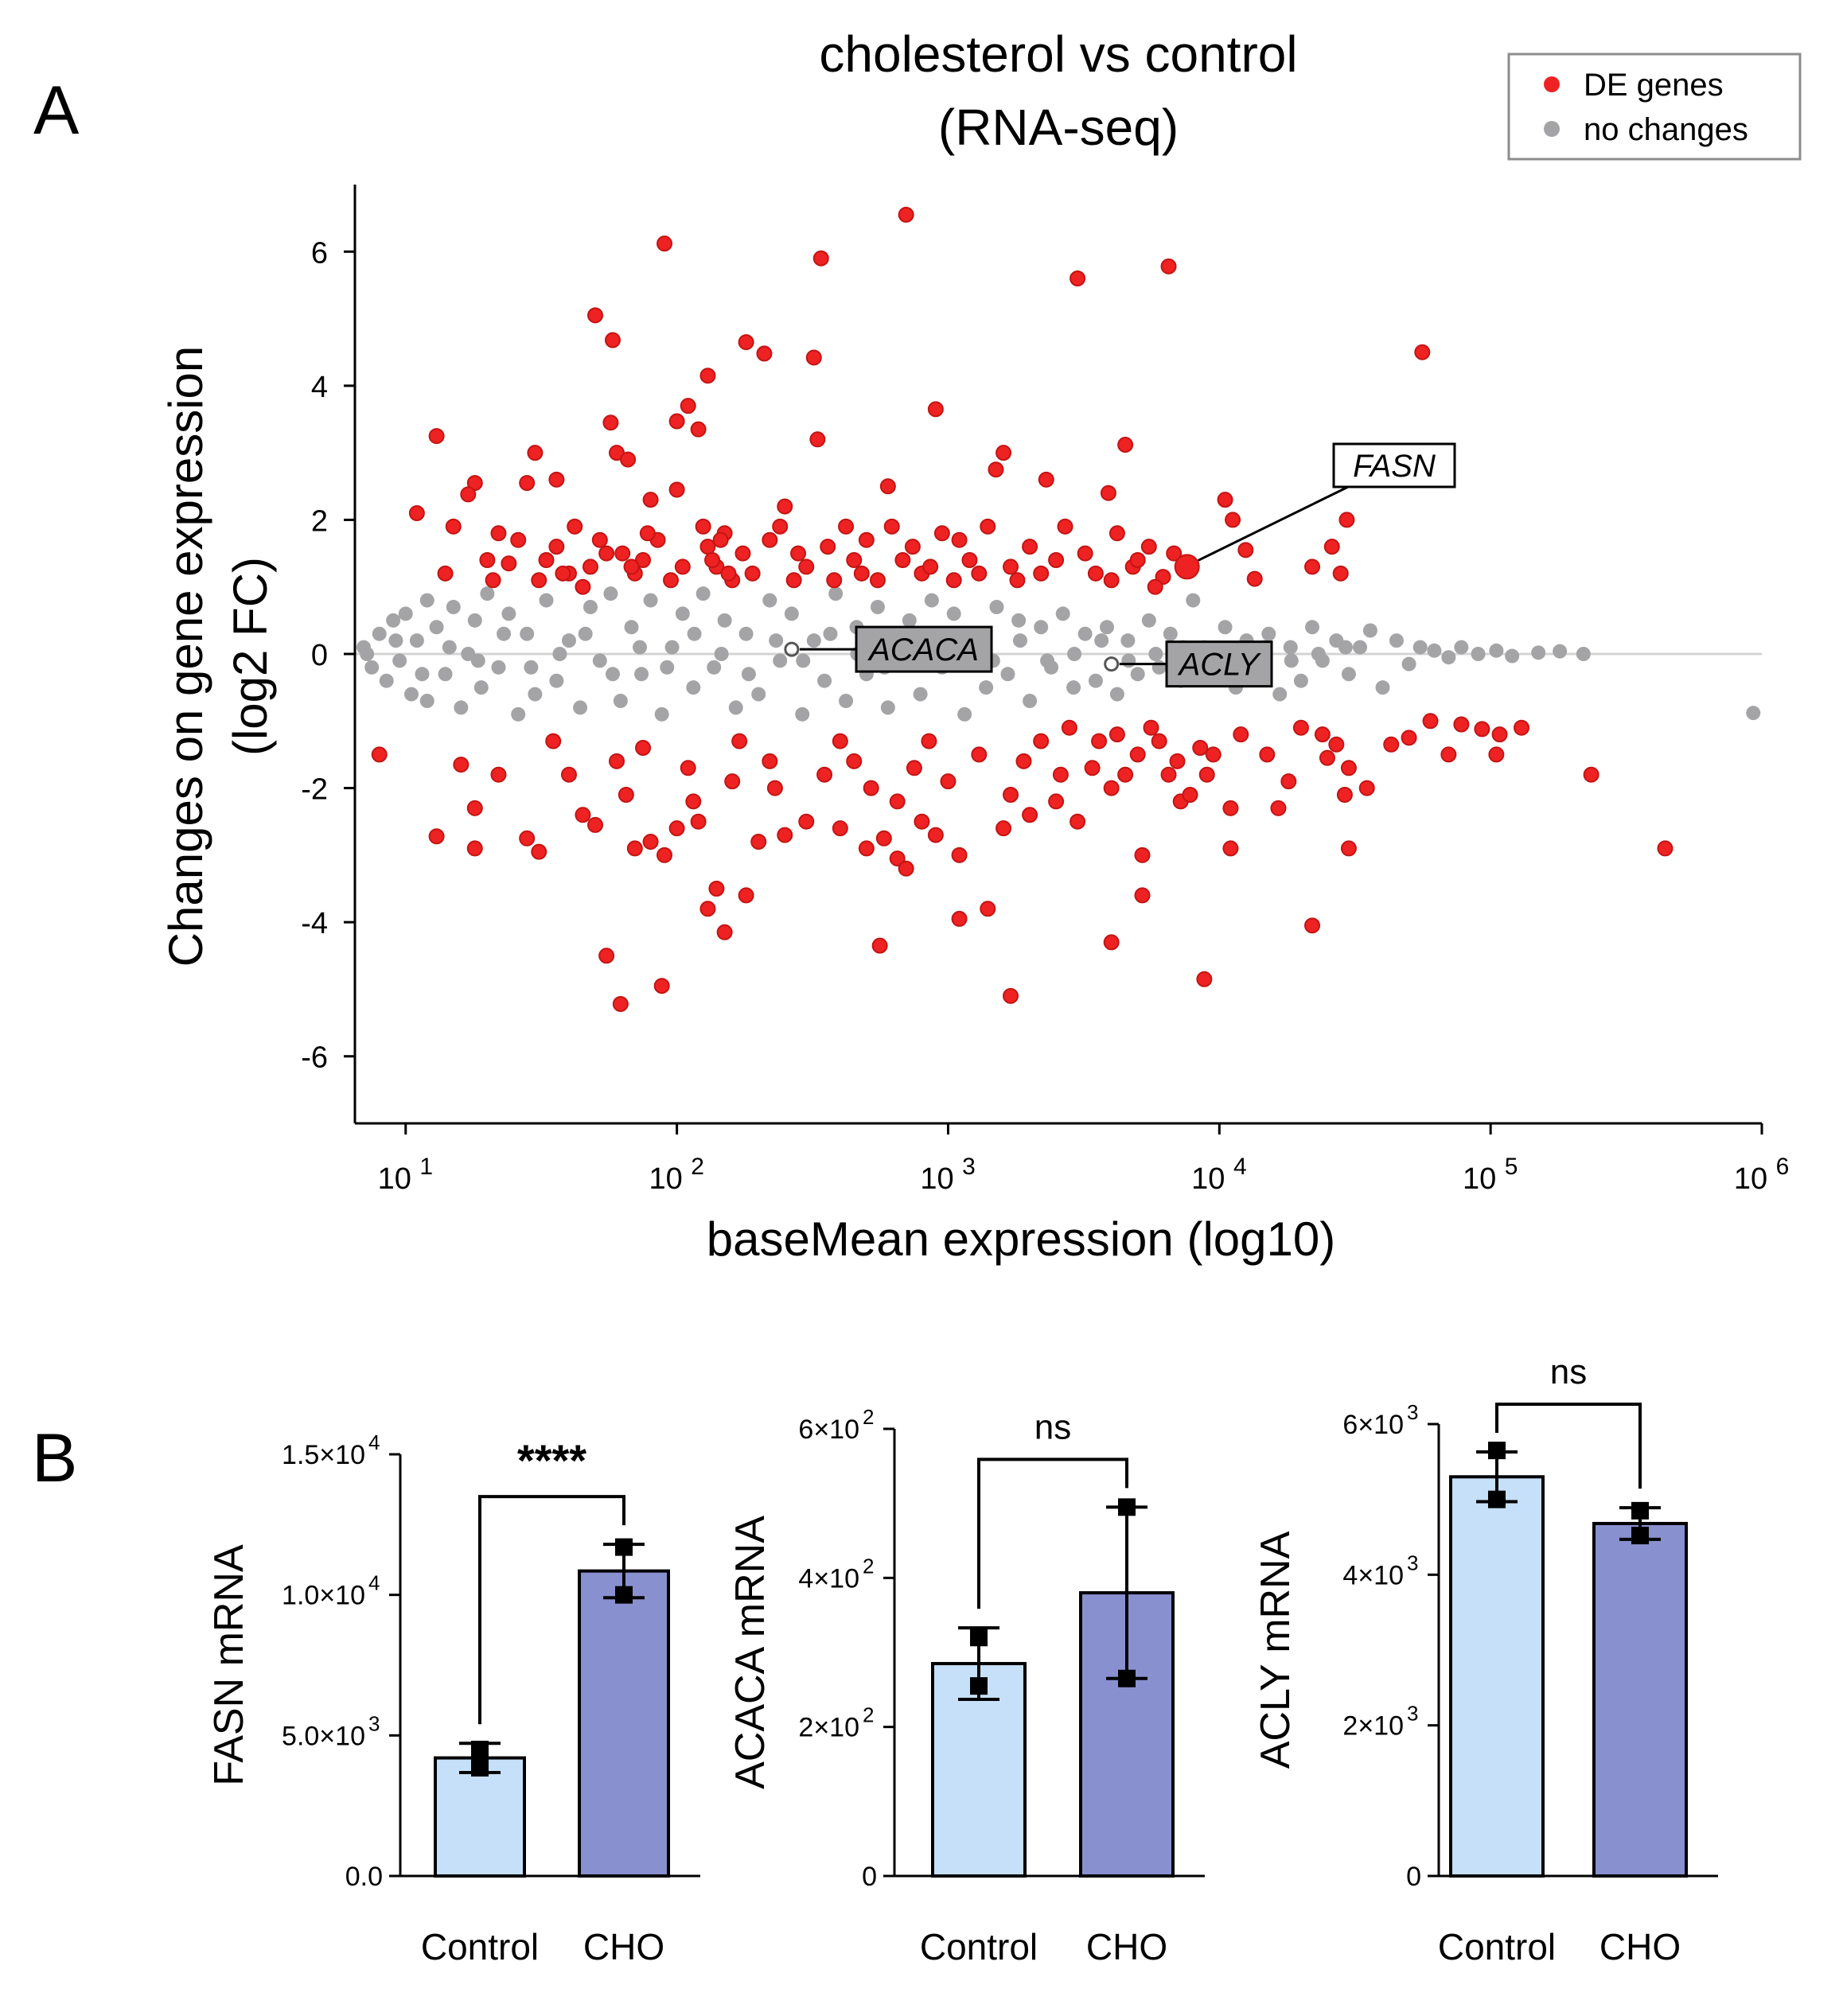 The image size is (1843, 2016). I want to click on y-tick-label: 5.0×10, so click(323, 1736).